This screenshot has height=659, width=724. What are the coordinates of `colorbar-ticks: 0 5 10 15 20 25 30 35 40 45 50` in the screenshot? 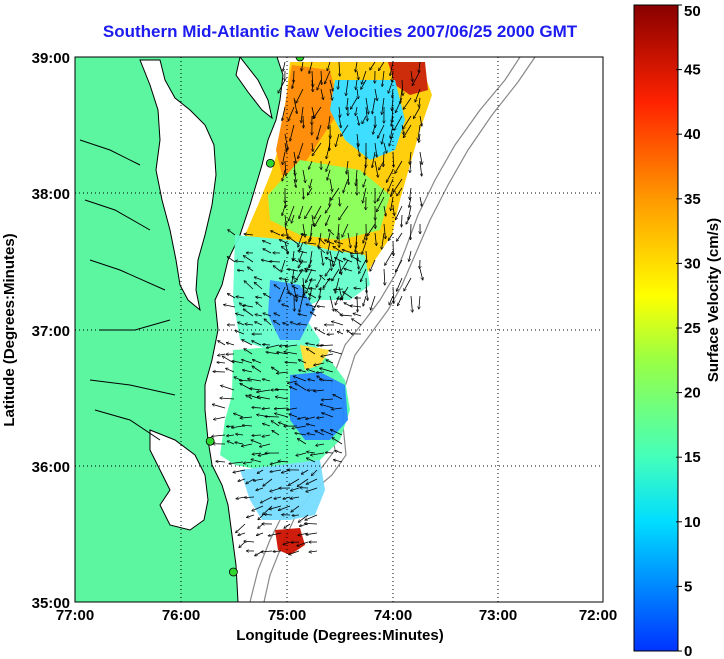 It's located at (688, 331).